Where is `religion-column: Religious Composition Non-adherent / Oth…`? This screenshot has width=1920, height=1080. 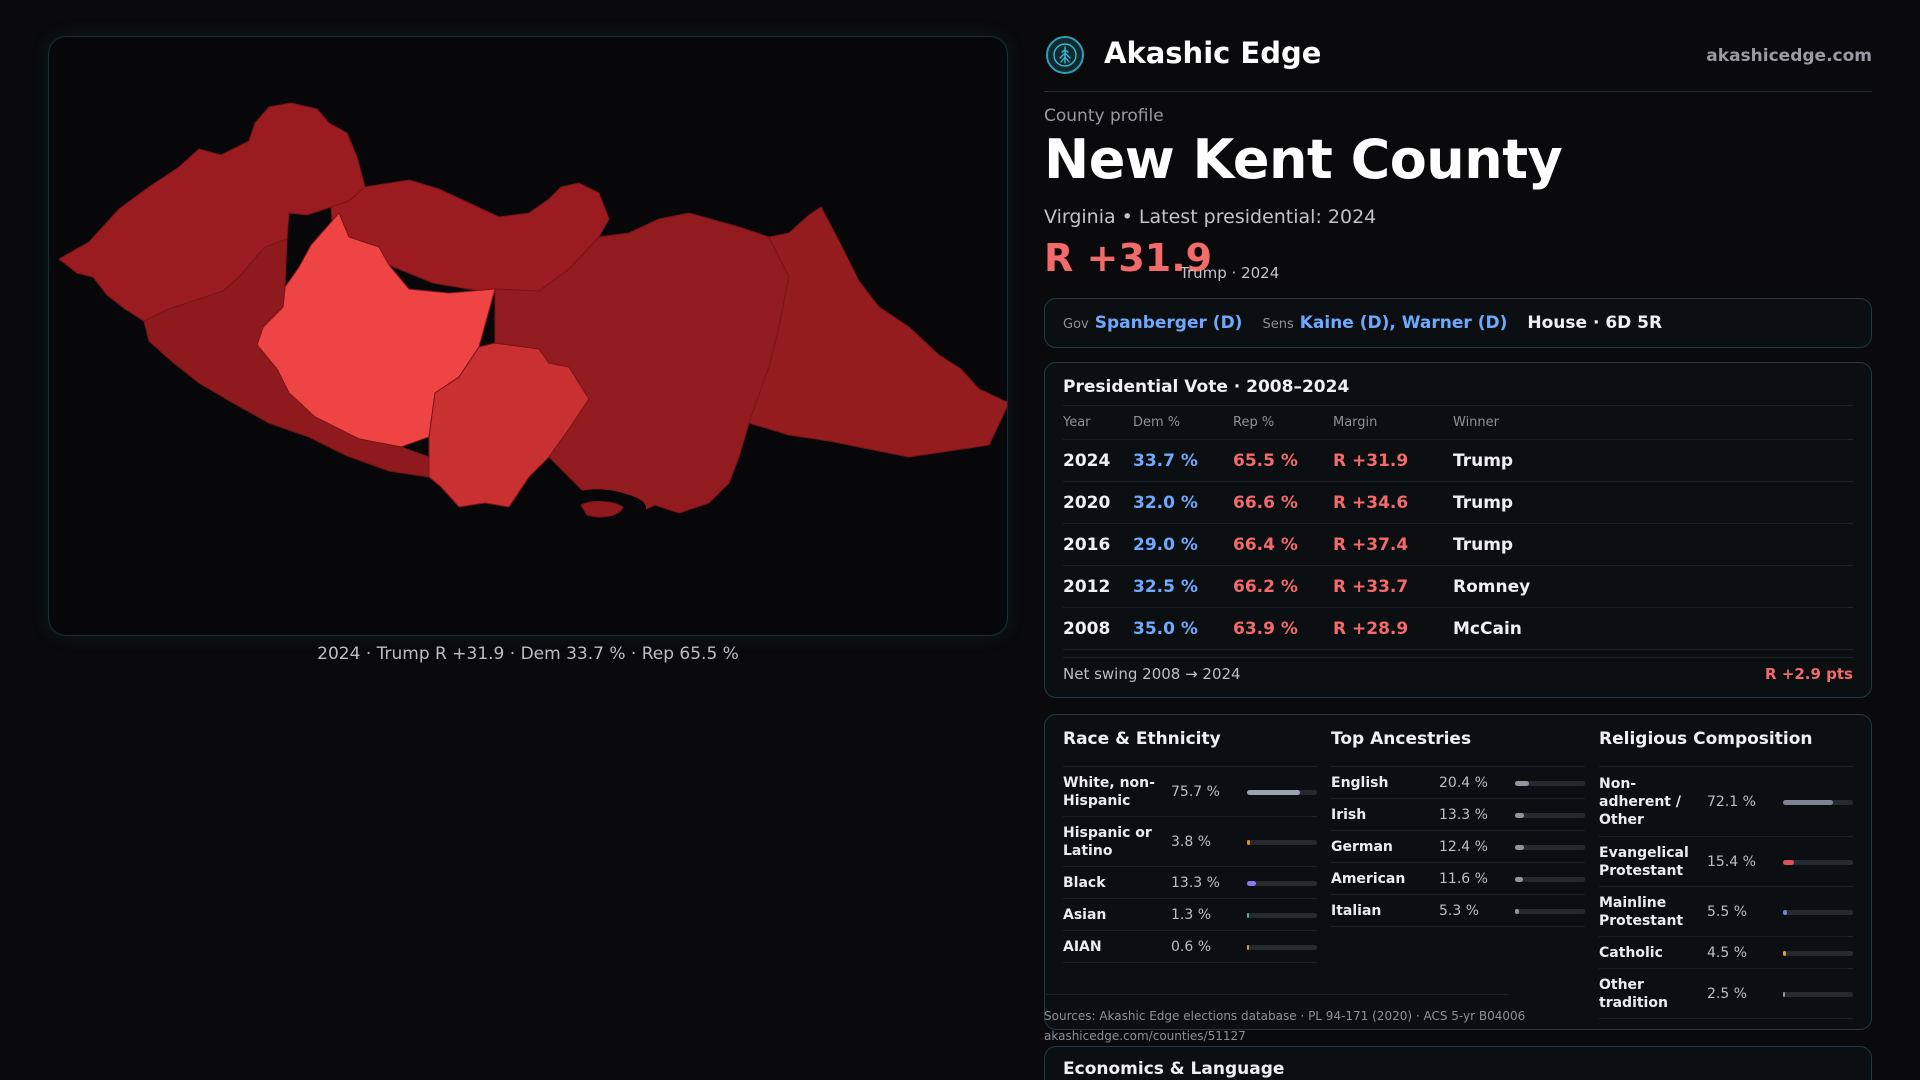 religion-column: Religious Composition Non-adherent / Oth… is located at coordinates (1726, 874).